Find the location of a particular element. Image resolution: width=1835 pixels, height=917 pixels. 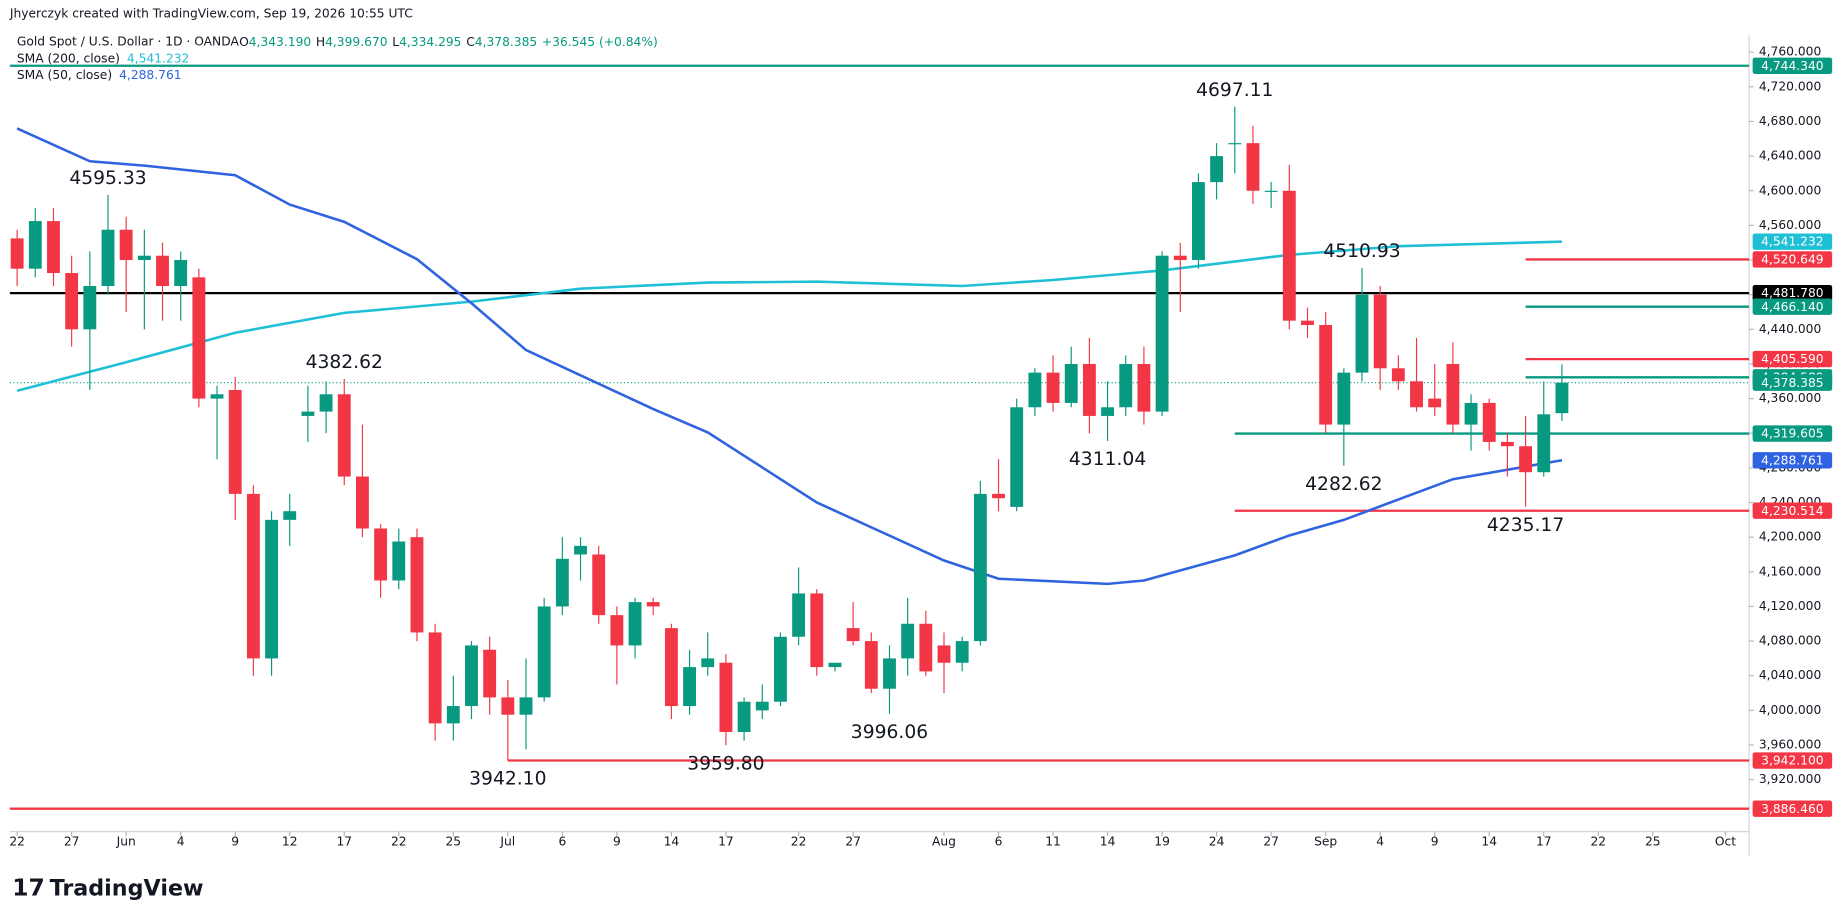

y-tick-label: 3,920.000 is located at coordinates (1790, 779).